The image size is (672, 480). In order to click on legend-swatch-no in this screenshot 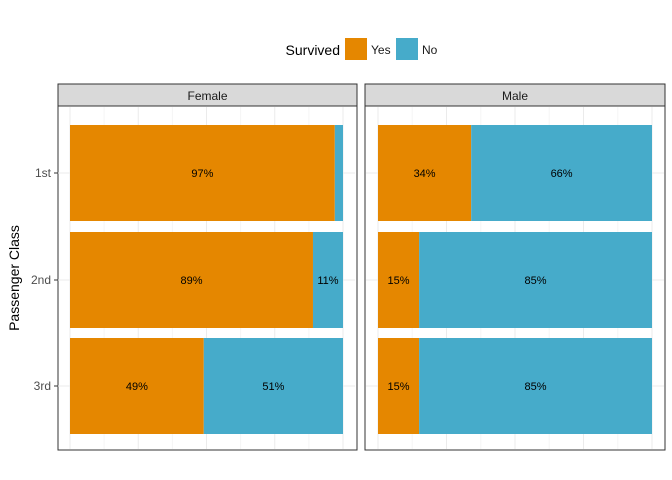, I will do `click(407, 49)`.